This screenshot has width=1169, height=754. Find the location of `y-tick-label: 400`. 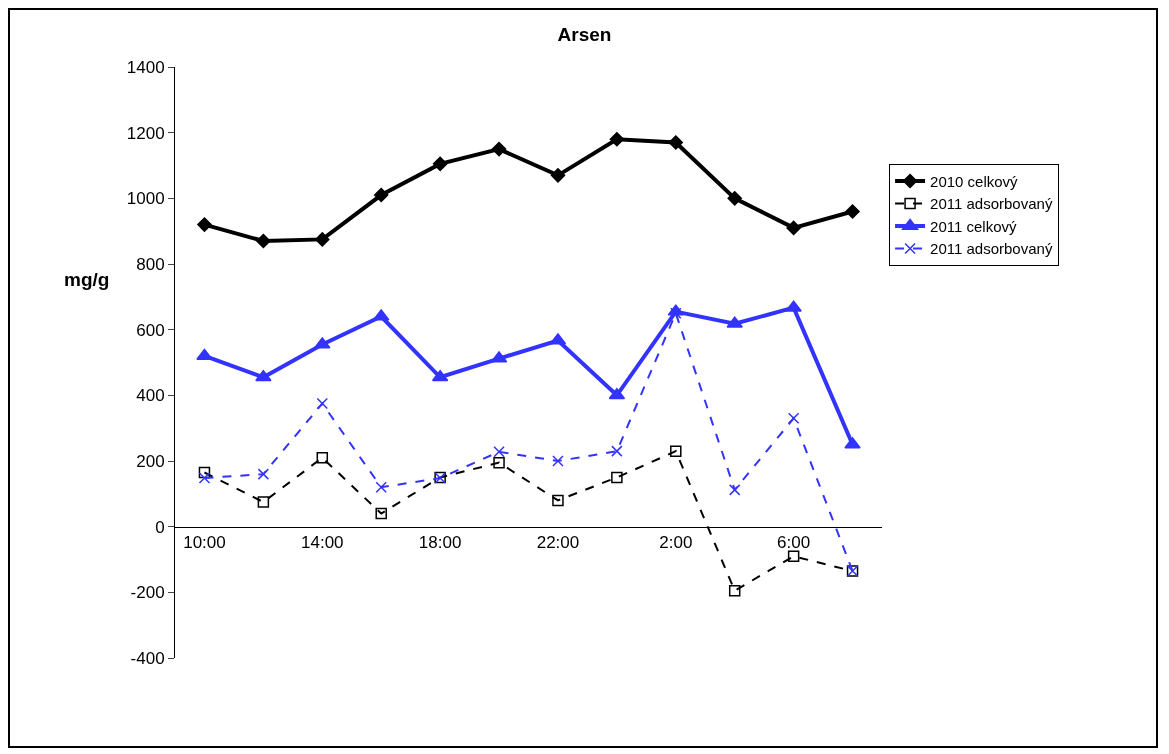

y-tick-label: 400 is located at coordinates (150, 396).